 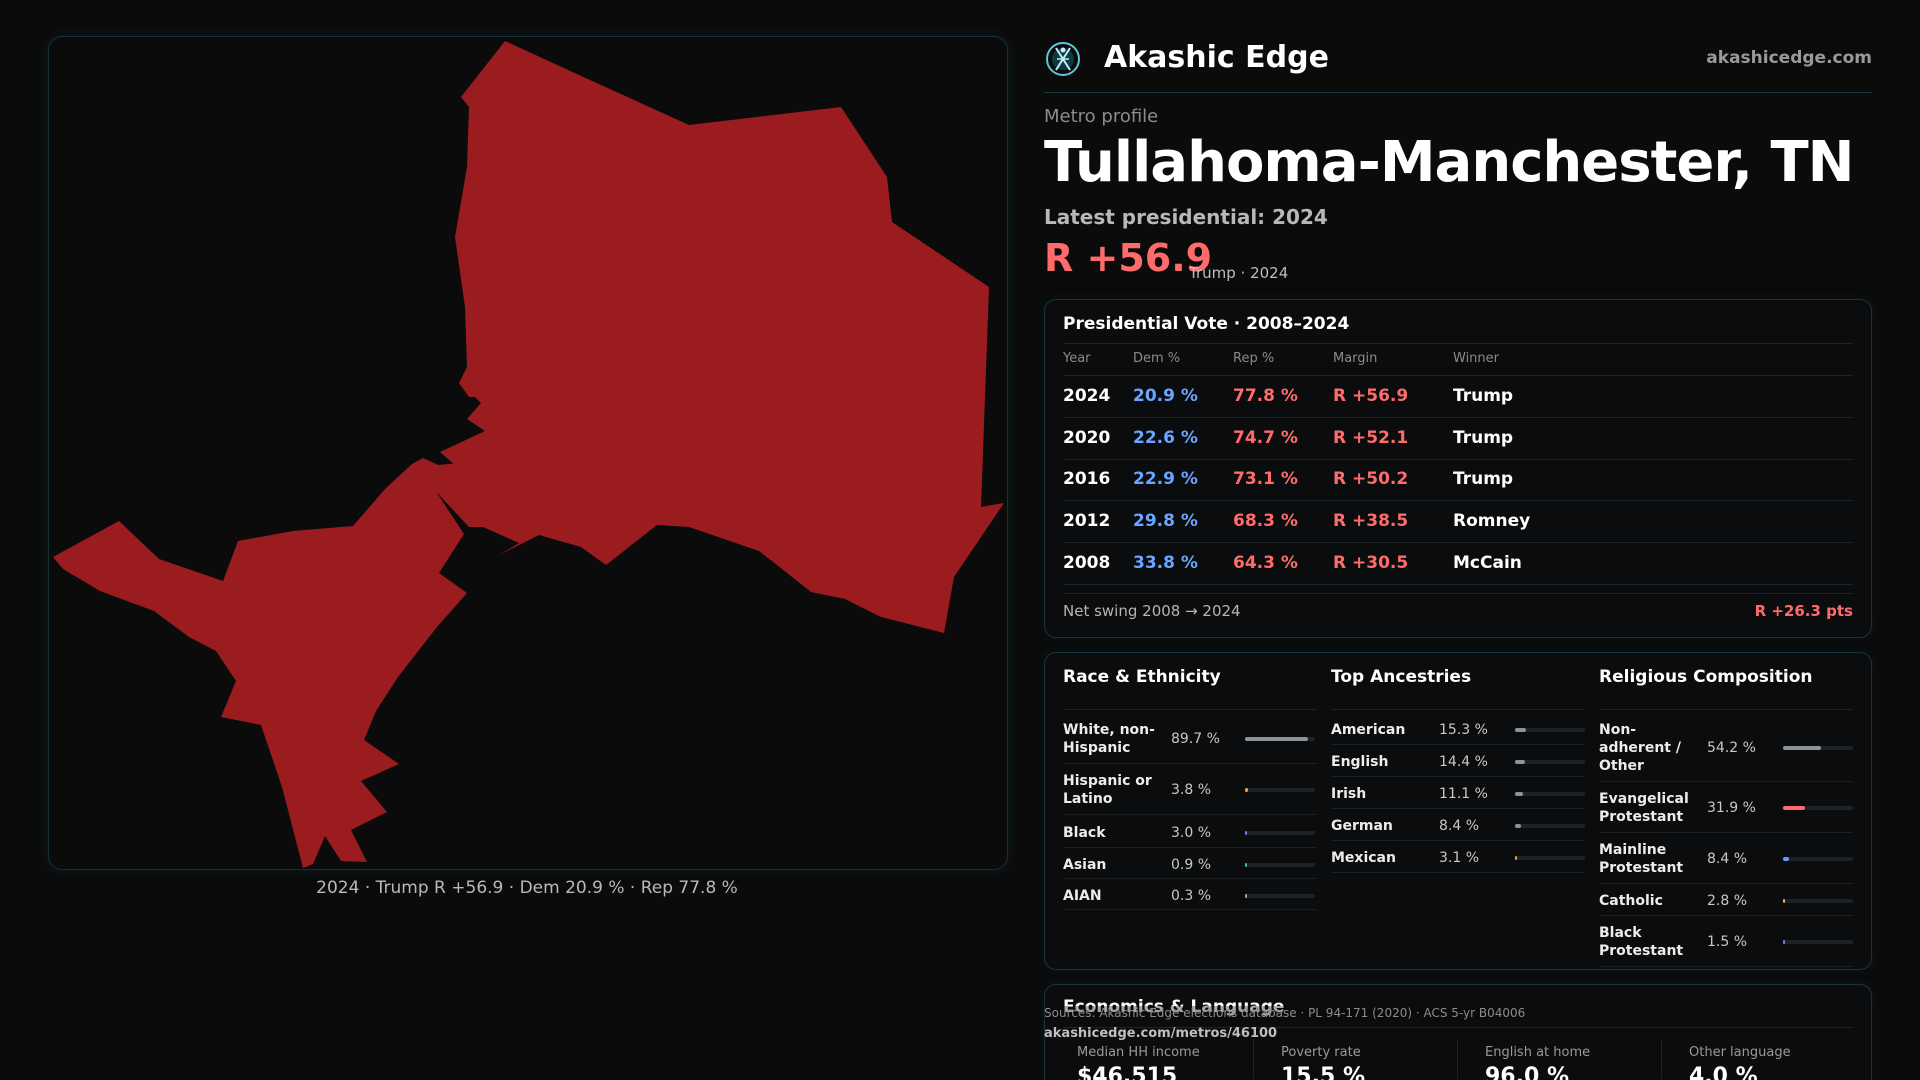 What do you see at coordinates (1246, 790) in the screenshot?
I see `race-bar-fill` at bounding box center [1246, 790].